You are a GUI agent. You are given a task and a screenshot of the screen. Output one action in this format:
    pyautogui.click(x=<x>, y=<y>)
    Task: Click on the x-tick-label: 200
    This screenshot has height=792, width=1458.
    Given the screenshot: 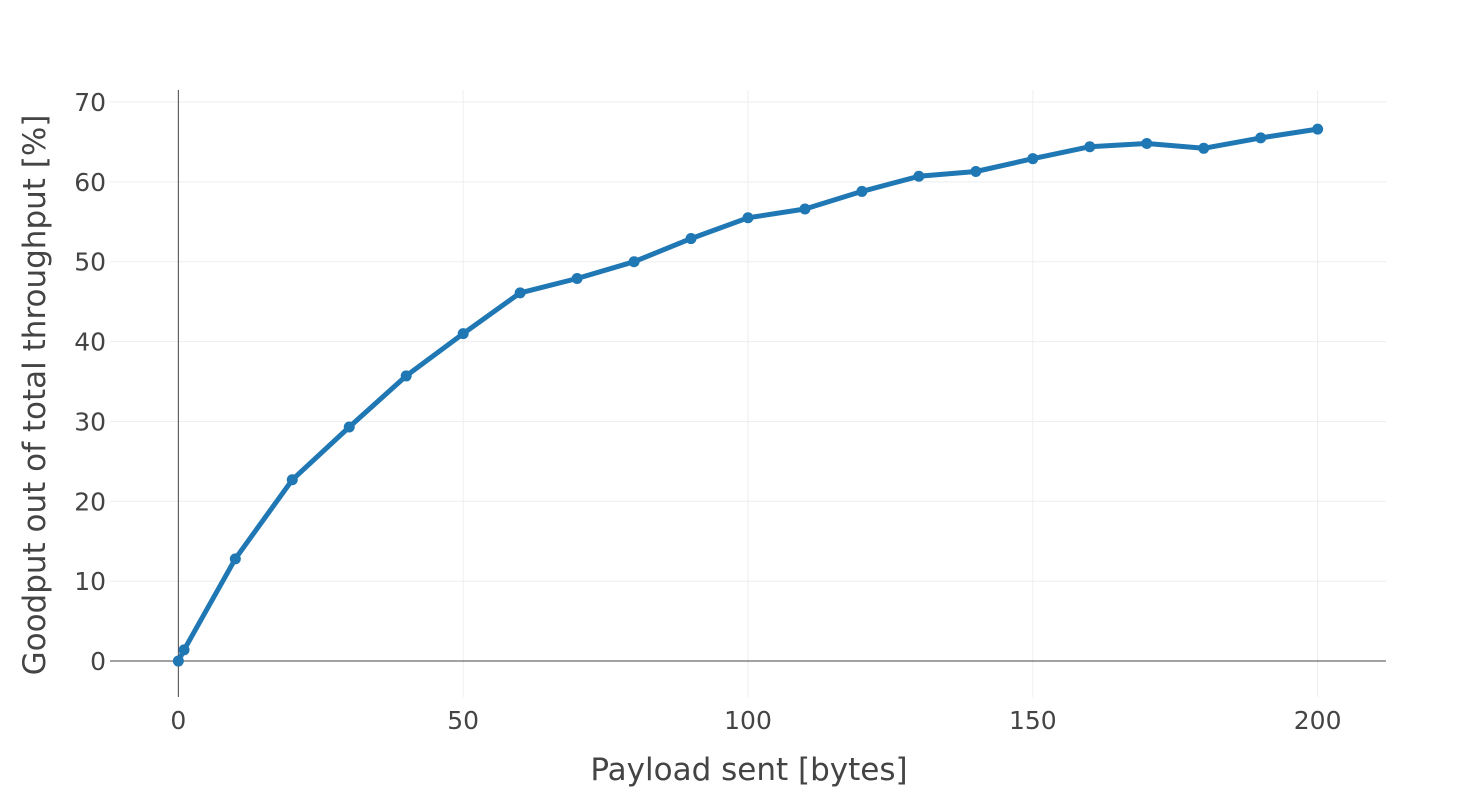 What is the action you would take?
    pyautogui.click(x=1318, y=720)
    